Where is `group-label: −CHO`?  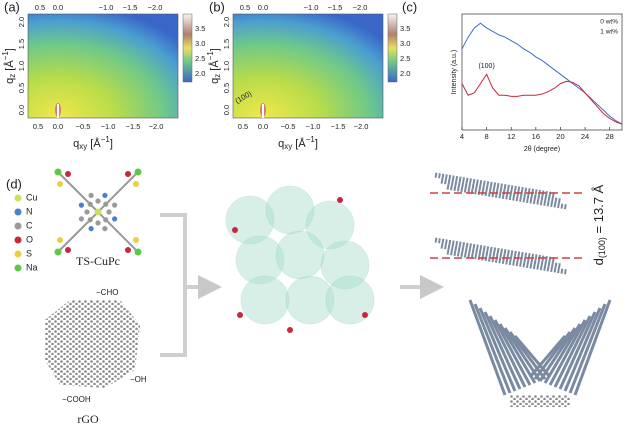 group-label: −CHO is located at coordinates (107, 292).